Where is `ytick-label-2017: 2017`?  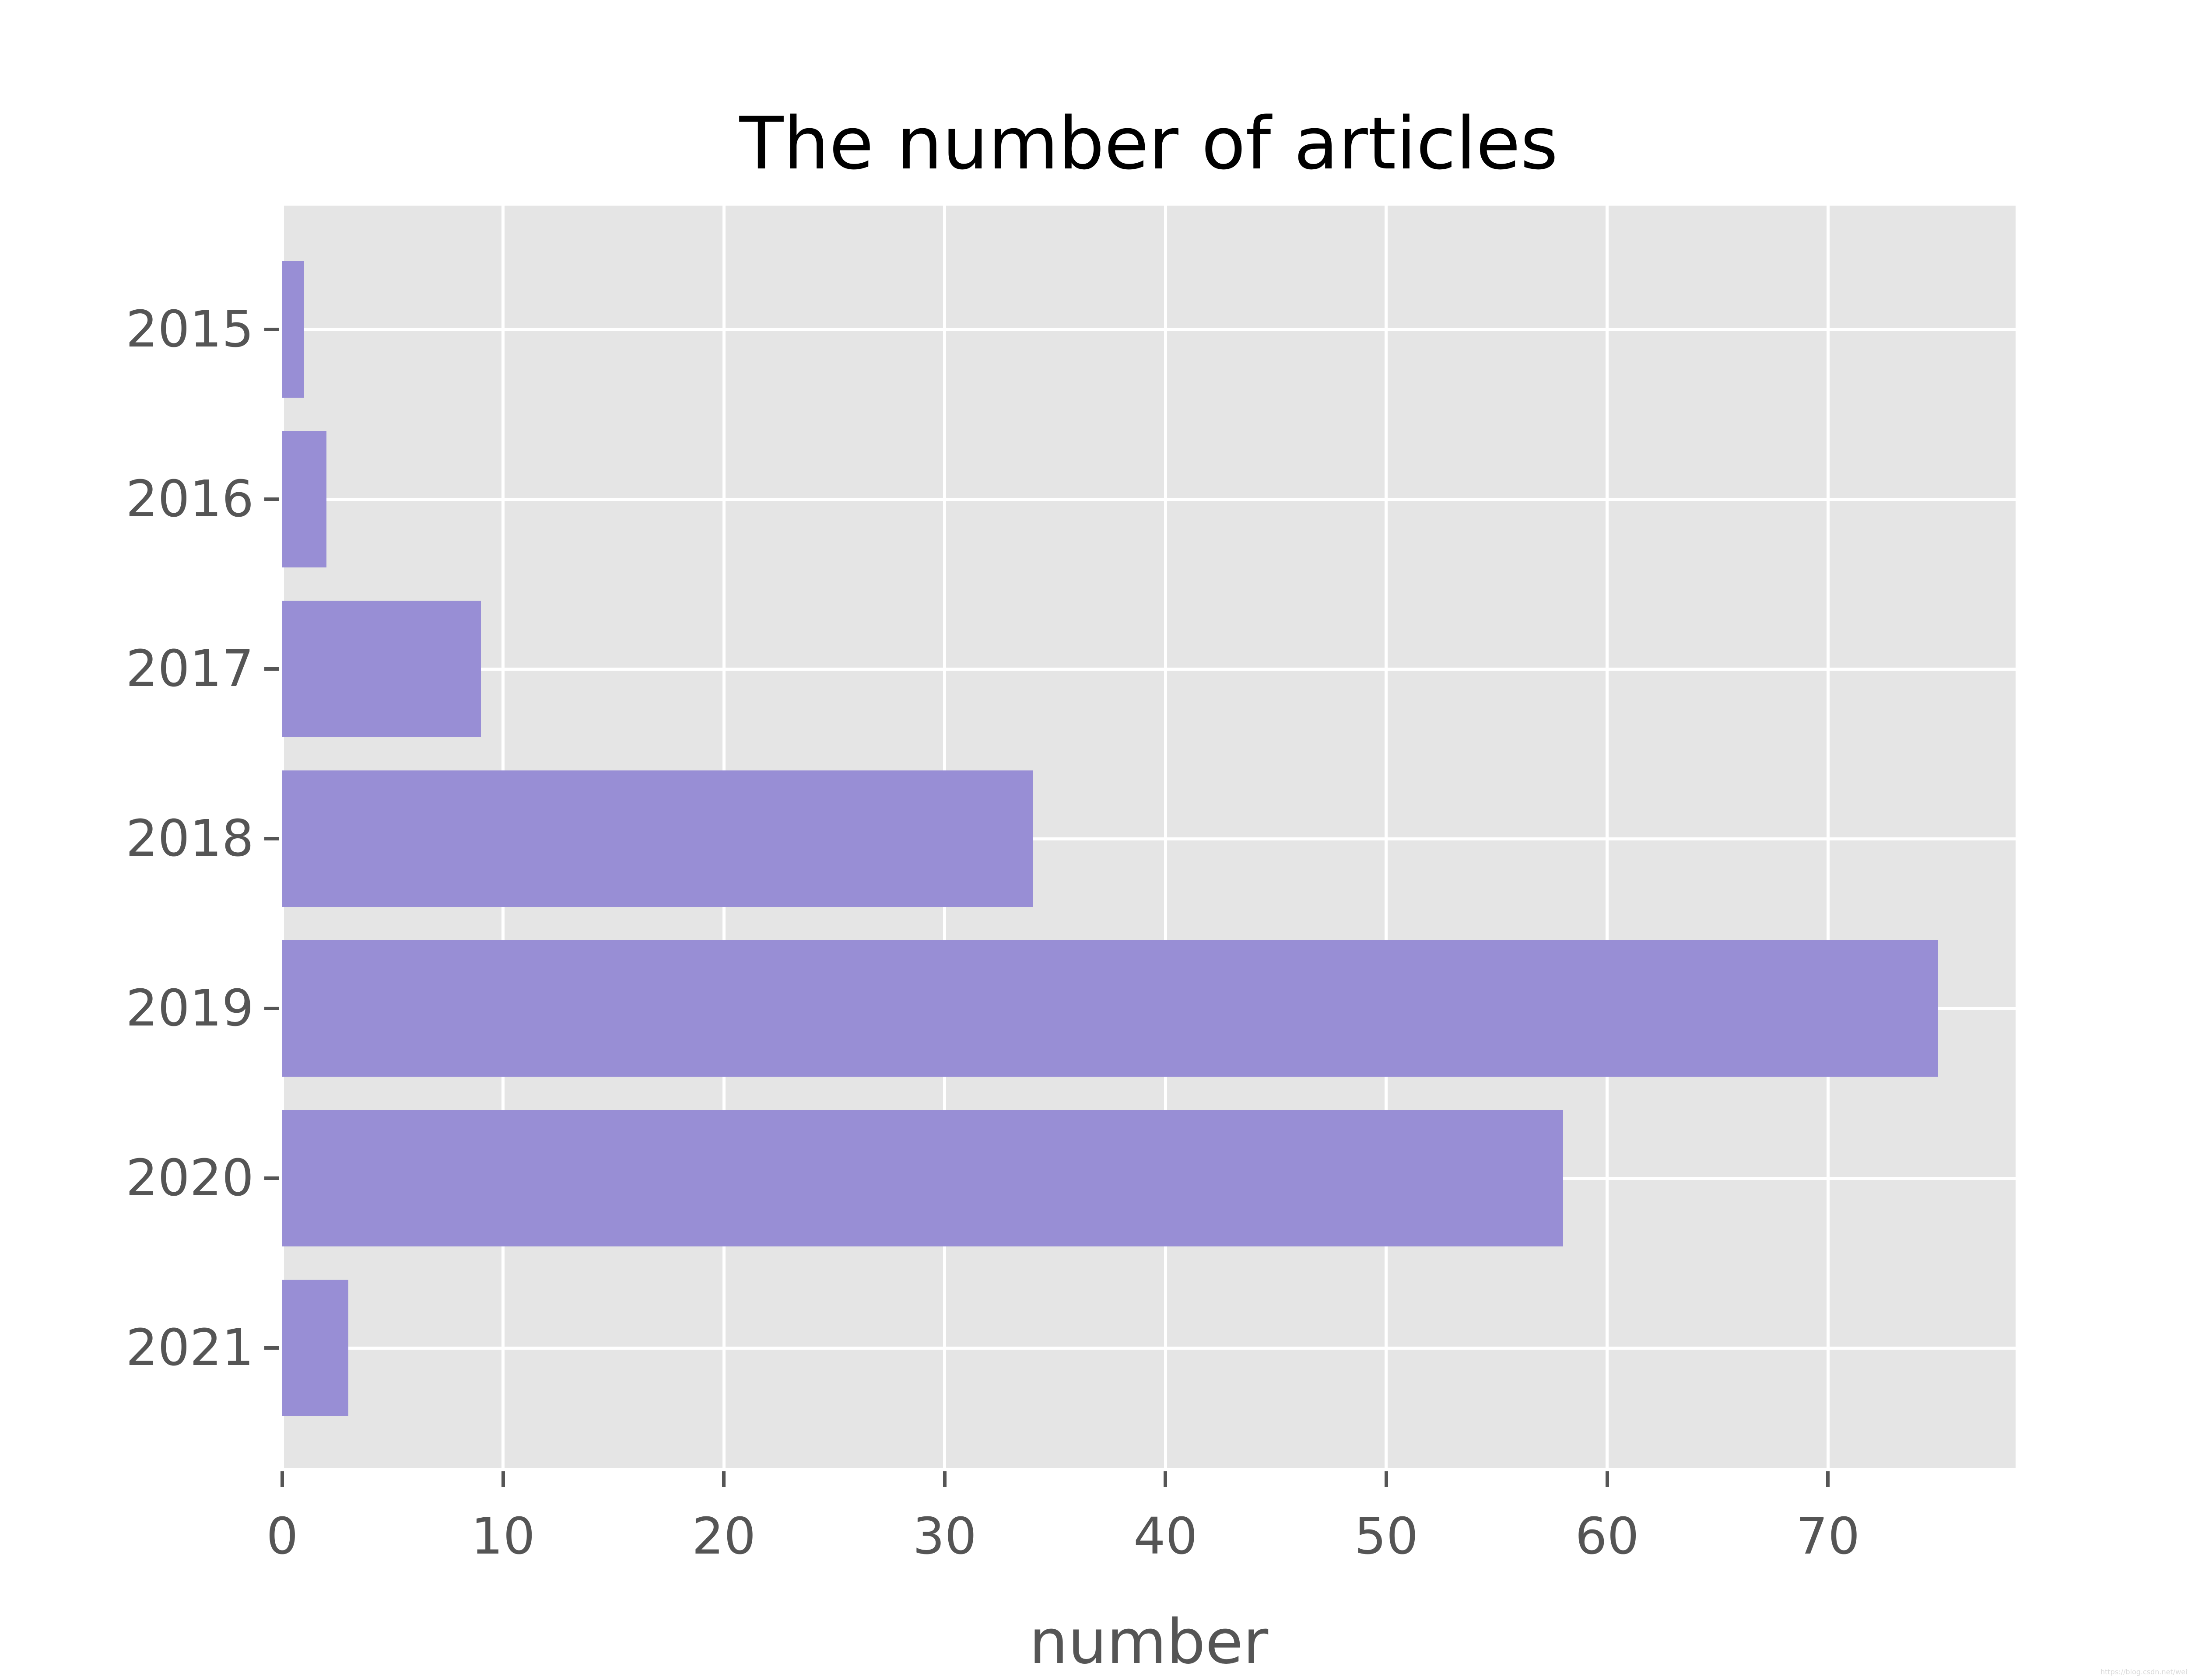 ytick-label-2017: 2017 is located at coordinates (190, 669).